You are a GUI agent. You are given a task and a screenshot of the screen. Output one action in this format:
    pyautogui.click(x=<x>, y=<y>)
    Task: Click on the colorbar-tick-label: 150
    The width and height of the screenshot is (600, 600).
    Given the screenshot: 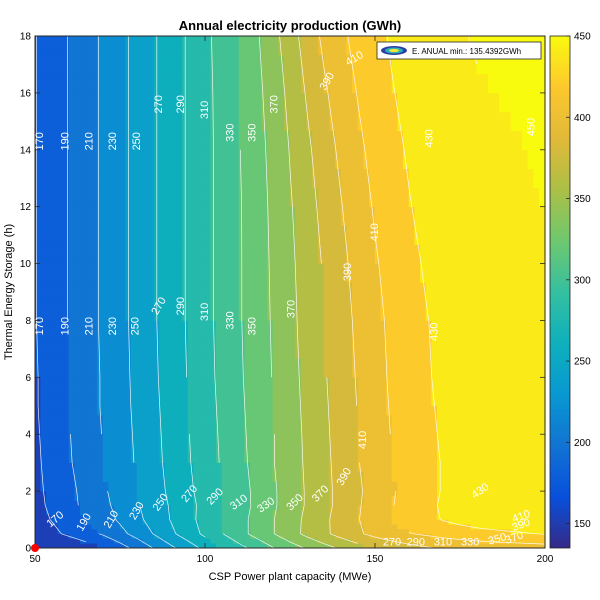 What is the action you would take?
    pyautogui.click(x=582, y=524)
    